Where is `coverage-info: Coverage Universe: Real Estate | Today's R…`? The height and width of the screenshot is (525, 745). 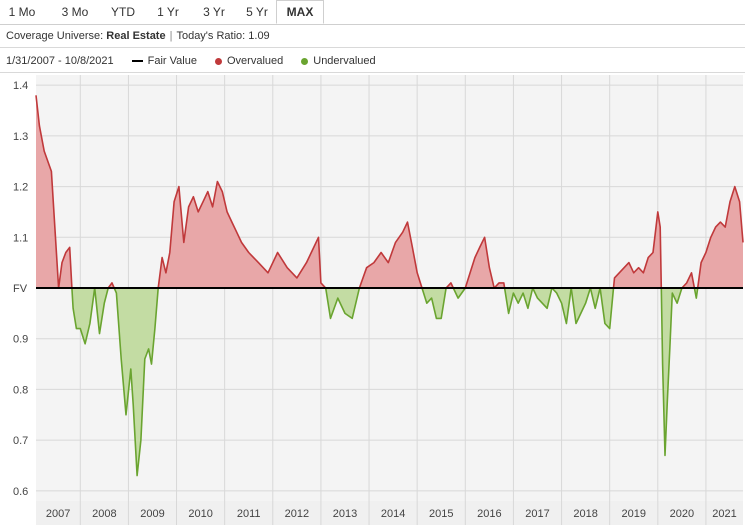 coverage-info: Coverage Universe: Real Estate | Today's R… is located at coordinates (138, 36).